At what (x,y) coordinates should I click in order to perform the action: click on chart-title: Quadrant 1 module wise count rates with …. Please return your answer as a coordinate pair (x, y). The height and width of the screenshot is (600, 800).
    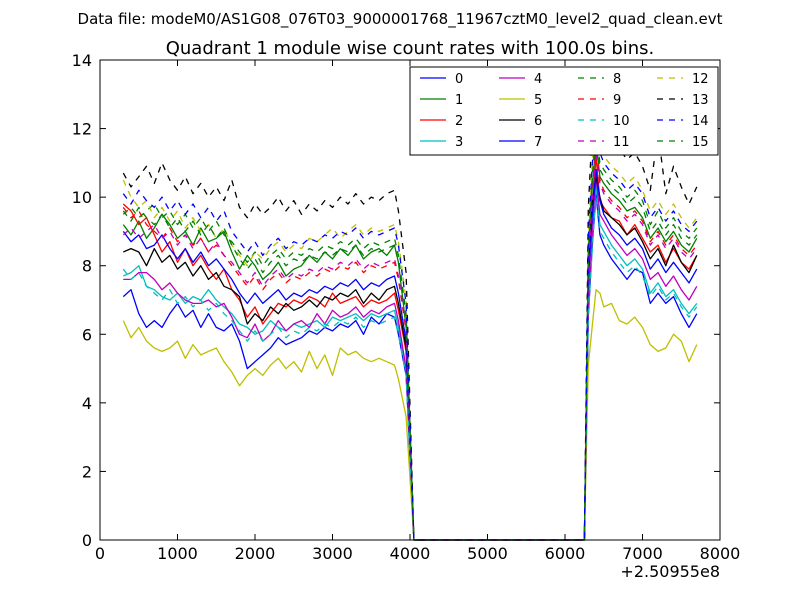
    Looking at the image, I should click on (410, 48).